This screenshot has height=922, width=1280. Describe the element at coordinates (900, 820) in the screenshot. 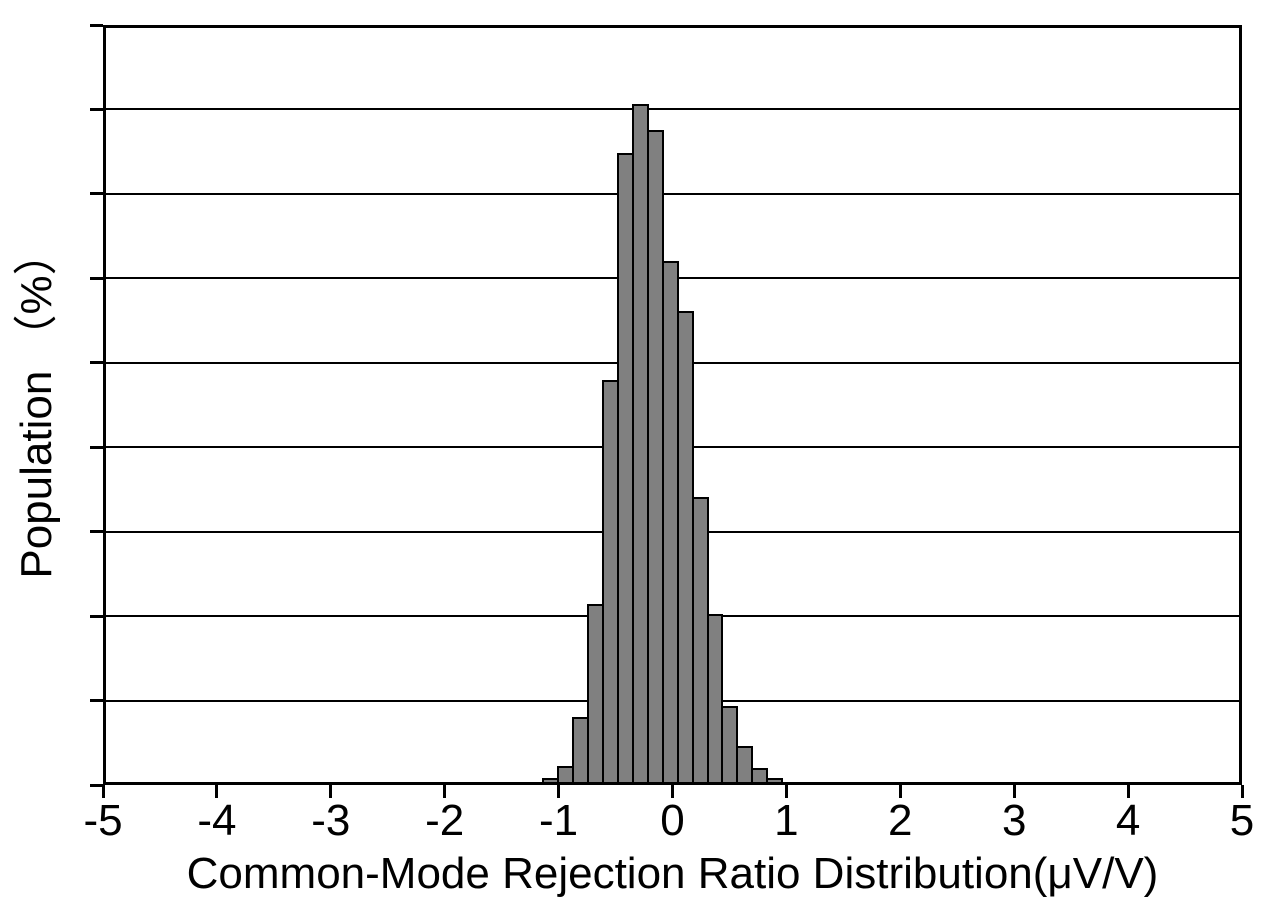

I see `x-tick-label: 2` at that location.